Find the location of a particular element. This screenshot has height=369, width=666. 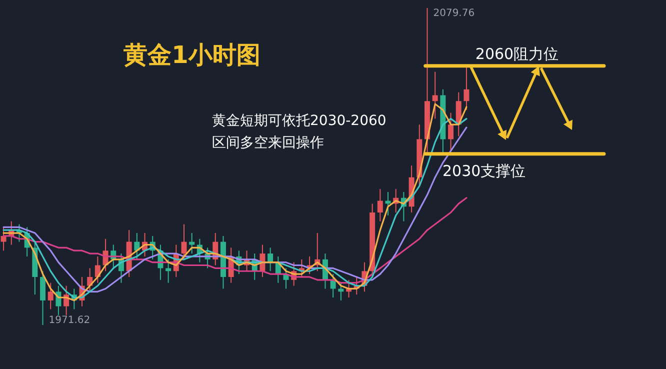

annotation: 2079.76 is located at coordinates (454, 13).